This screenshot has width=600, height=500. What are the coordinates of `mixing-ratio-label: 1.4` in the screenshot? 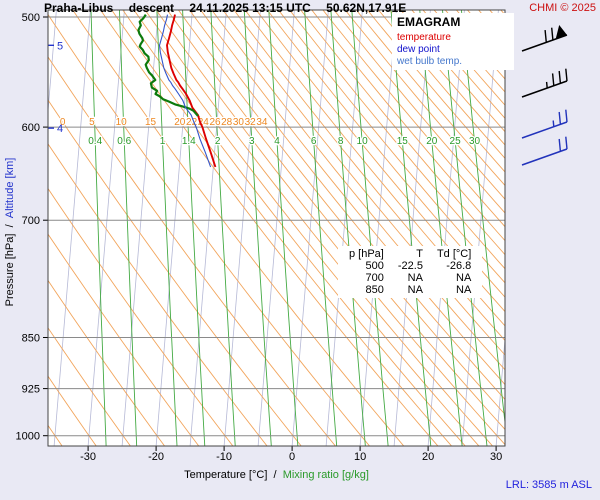 It's located at (189, 141).